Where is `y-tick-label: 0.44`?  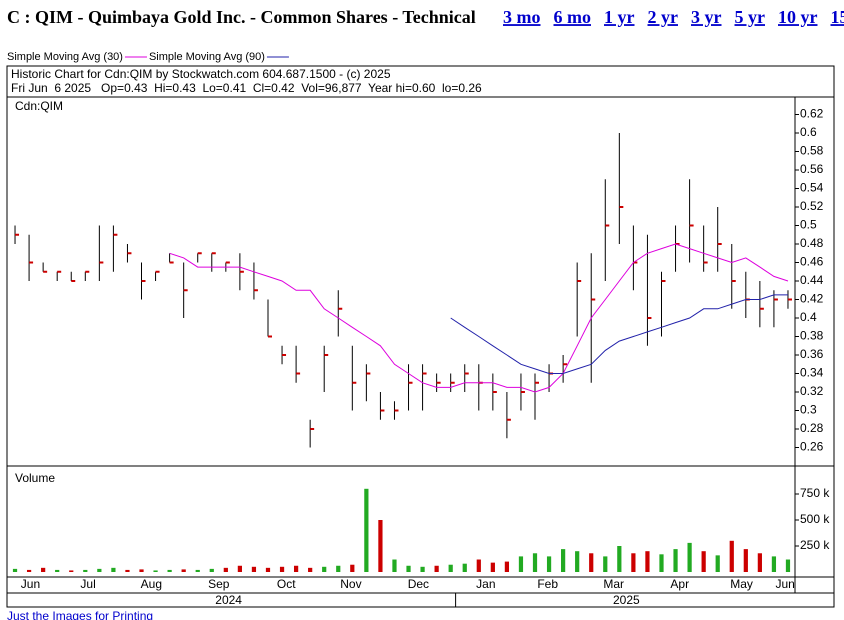
y-tick-label: 0.44 is located at coordinates (812, 280).